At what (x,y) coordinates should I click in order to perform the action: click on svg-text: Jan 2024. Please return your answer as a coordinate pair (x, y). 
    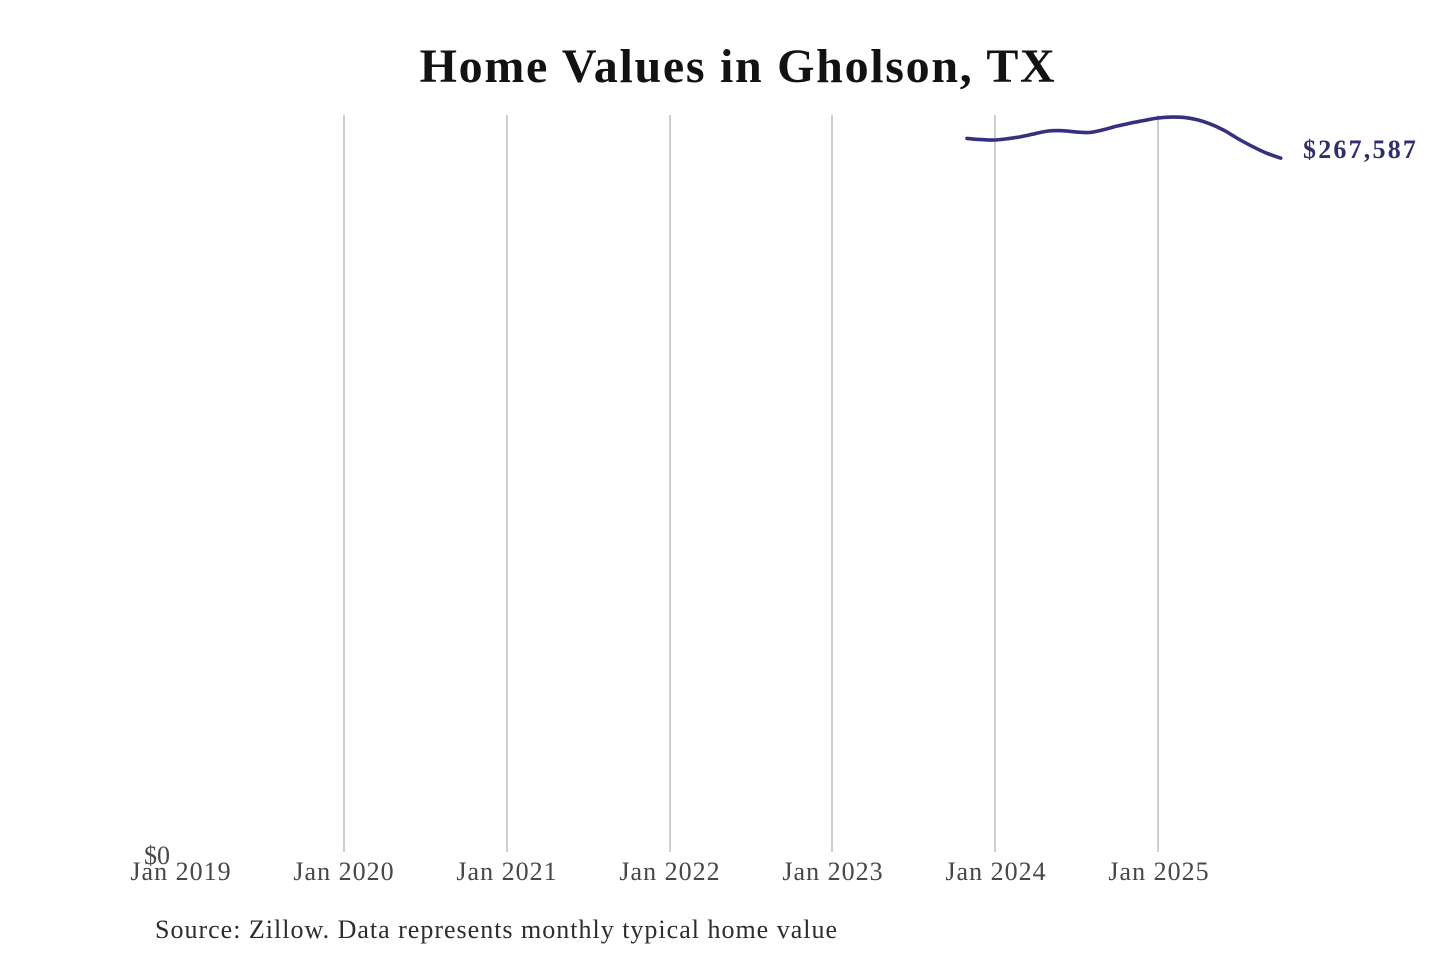
    Looking at the image, I should click on (995, 871).